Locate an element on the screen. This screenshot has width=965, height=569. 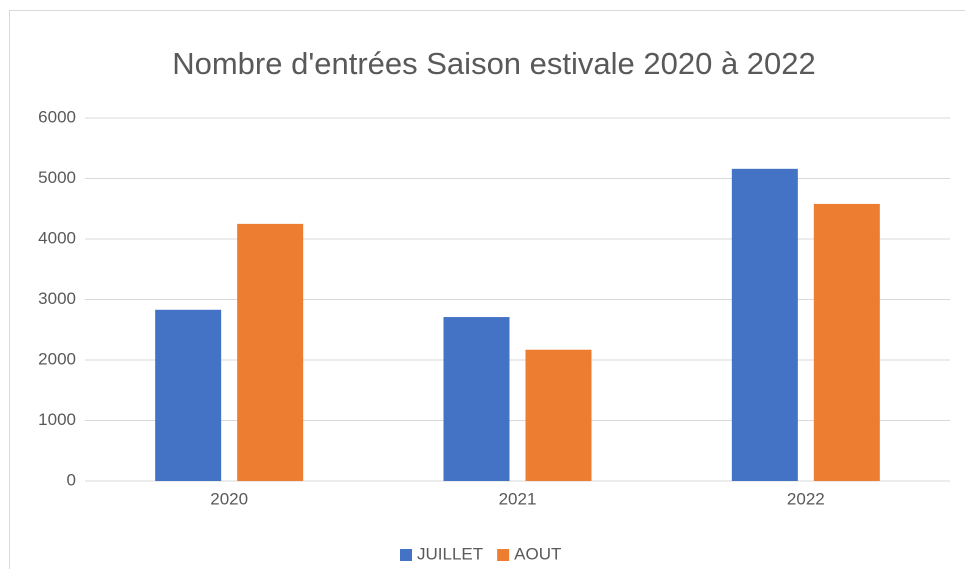
x-tick-label: 2022 is located at coordinates (806, 498).